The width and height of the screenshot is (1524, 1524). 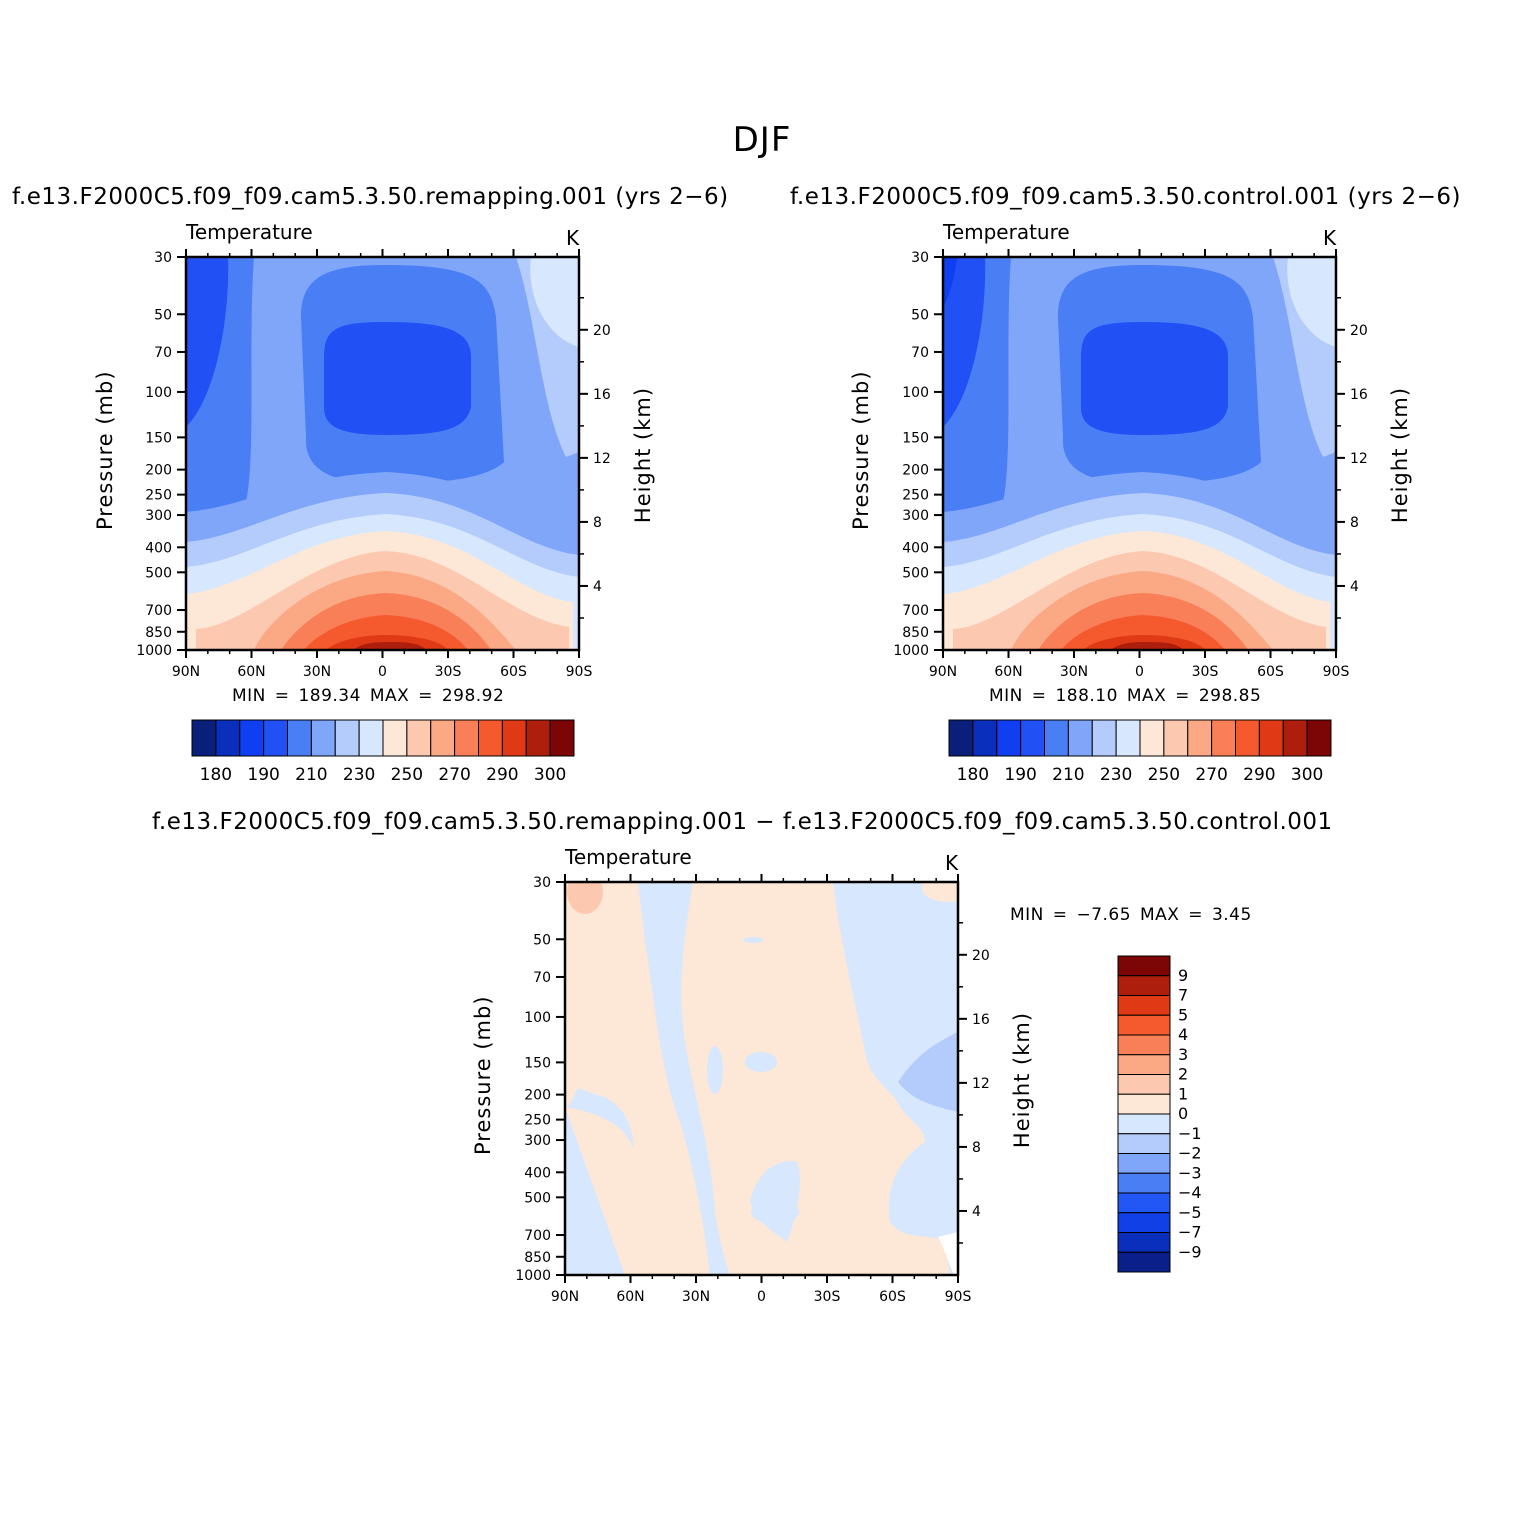 I want to click on panel-control-colorbar: 180 190 210 230 250 270 290 300, so click(x=1140, y=752).